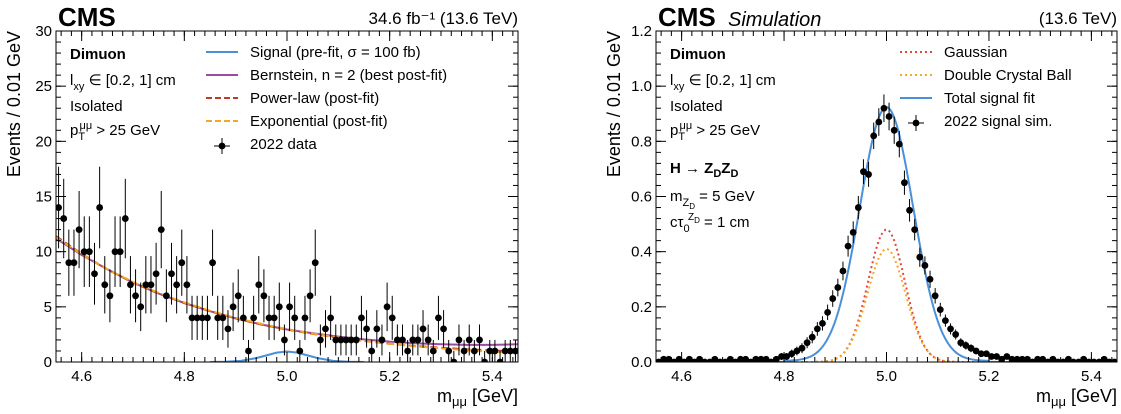  What do you see at coordinates (1008, 75) in the screenshot?
I see `legend-label: Double Crystal Ball` at bounding box center [1008, 75].